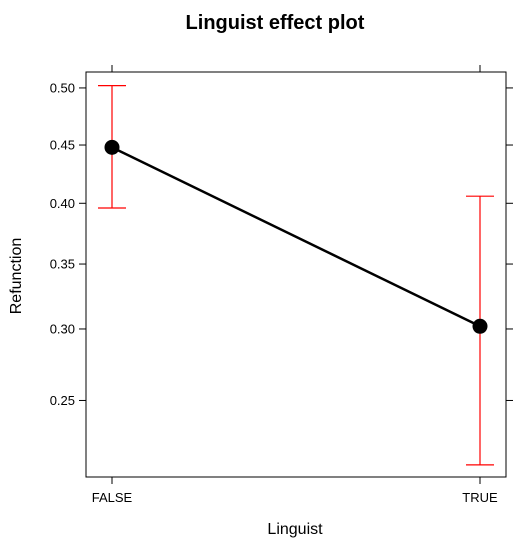 The height and width of the screenshot is (550, 523). Describe the element at coordinates (112, 497) in the screenshot. I see `x-tick-label: FALSE` at that location.